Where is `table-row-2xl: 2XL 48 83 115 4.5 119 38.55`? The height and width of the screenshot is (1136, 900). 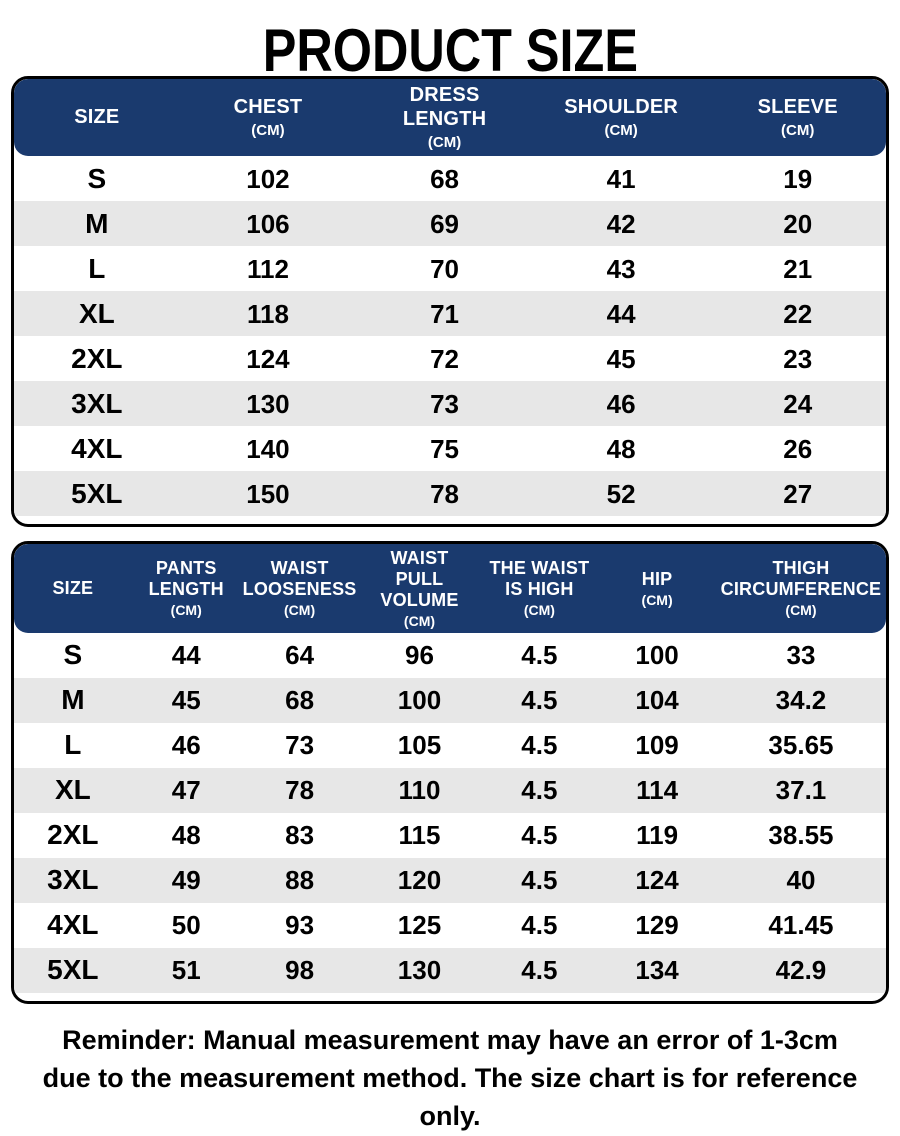 table-row-2xl: 2XL 48 83 115 4.5 119 38.55 is located at coordinates (450, 835).